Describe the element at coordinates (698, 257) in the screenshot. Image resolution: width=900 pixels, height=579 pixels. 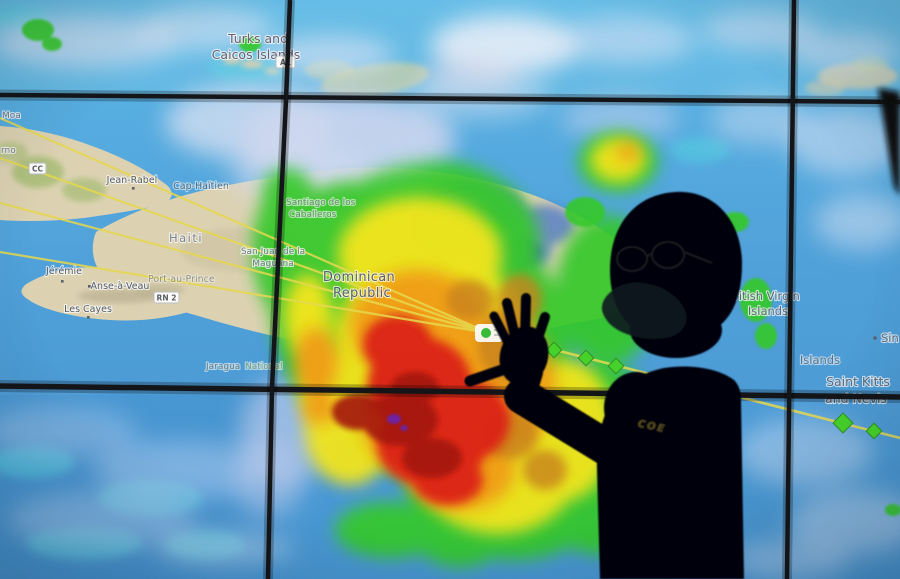
I see `glasses-temple` at that location.